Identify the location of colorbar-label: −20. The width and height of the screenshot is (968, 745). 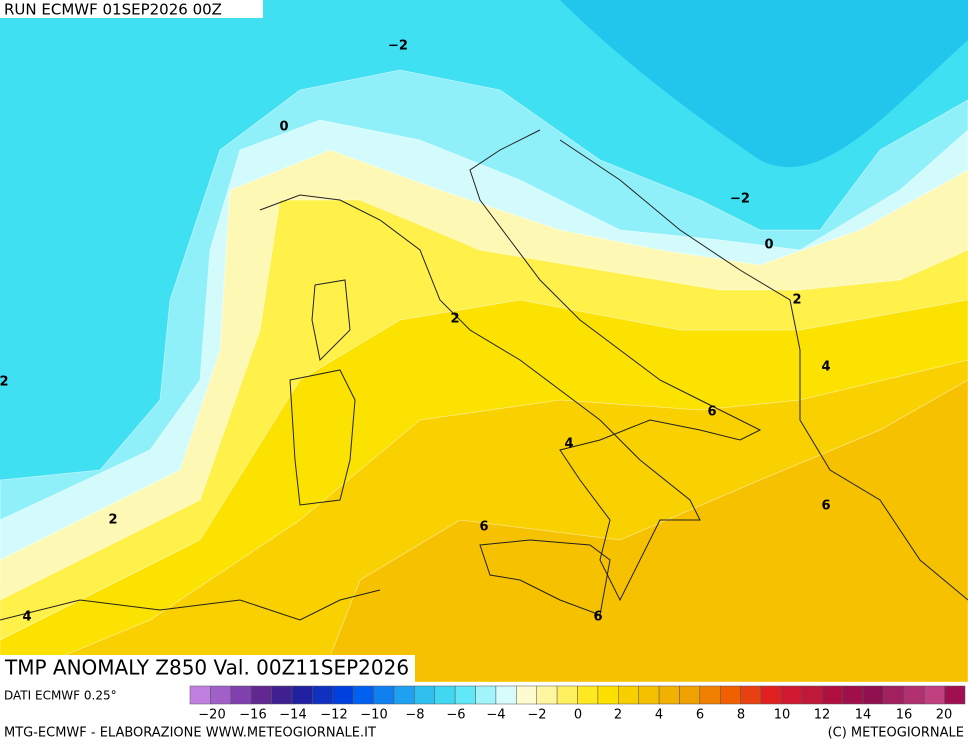
(211, 715).